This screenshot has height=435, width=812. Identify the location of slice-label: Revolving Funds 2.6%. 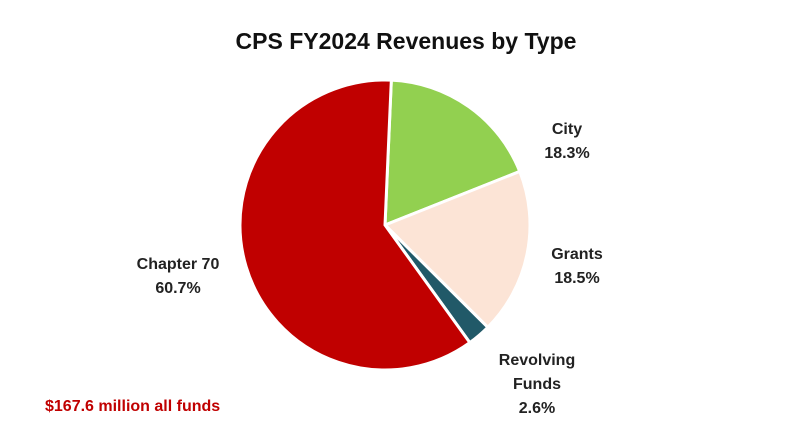
(537, 385).